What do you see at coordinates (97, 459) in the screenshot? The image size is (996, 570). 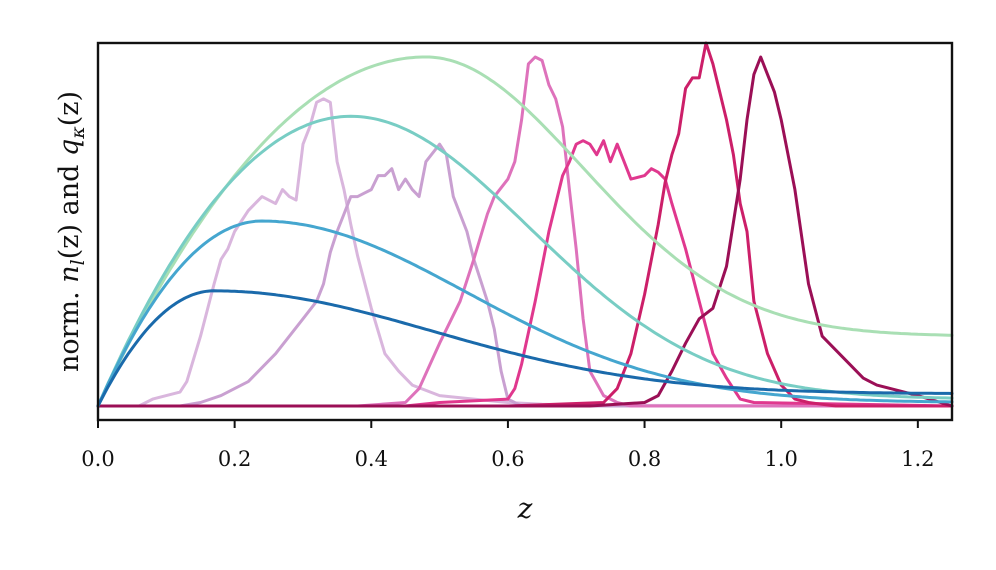 I see `x-tick-label: 0.0` at bounding box center [97, 459].